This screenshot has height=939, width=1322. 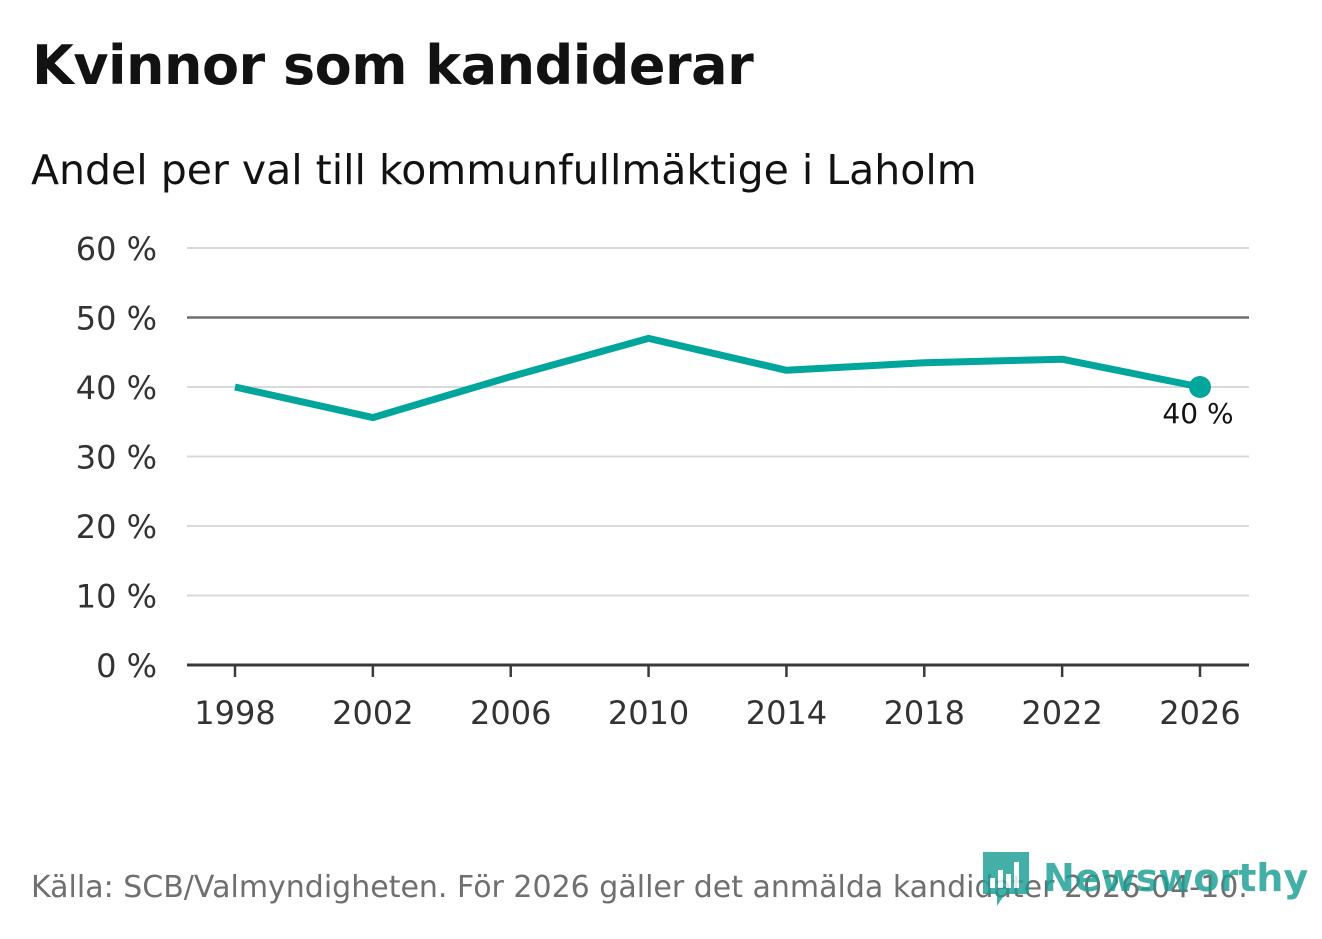 I want to click on y-tick-label-30: 30 %, so click(x=116, y=458).